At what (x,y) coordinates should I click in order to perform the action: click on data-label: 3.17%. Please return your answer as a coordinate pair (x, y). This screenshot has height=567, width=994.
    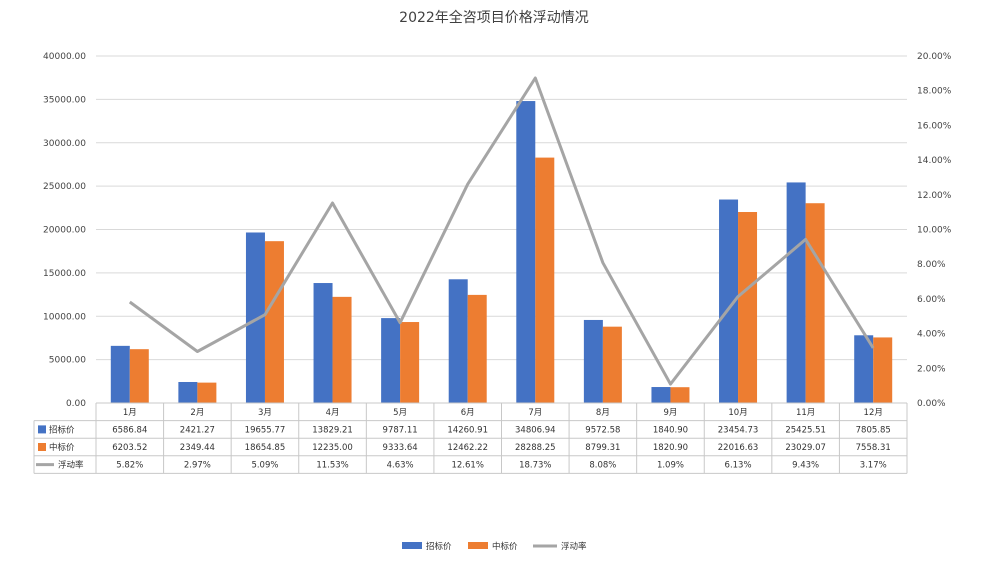
    Looking at the image, I should click on (873, 466).